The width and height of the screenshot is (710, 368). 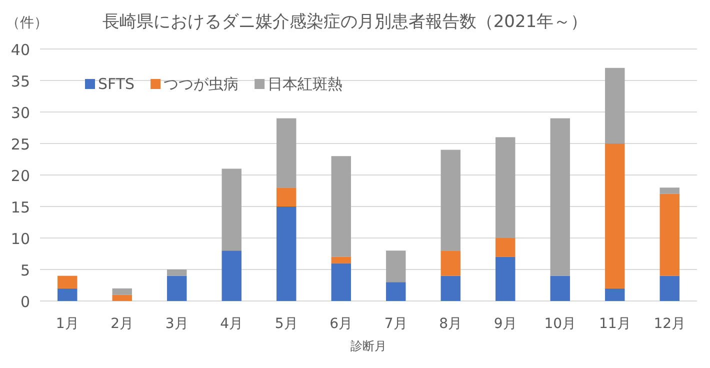 I want to click on y-tick-label: 10, so click(x=20, y=239).